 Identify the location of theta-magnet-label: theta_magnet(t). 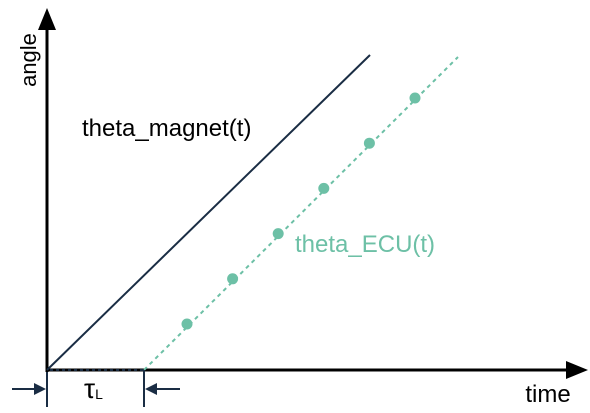
(166, 128).